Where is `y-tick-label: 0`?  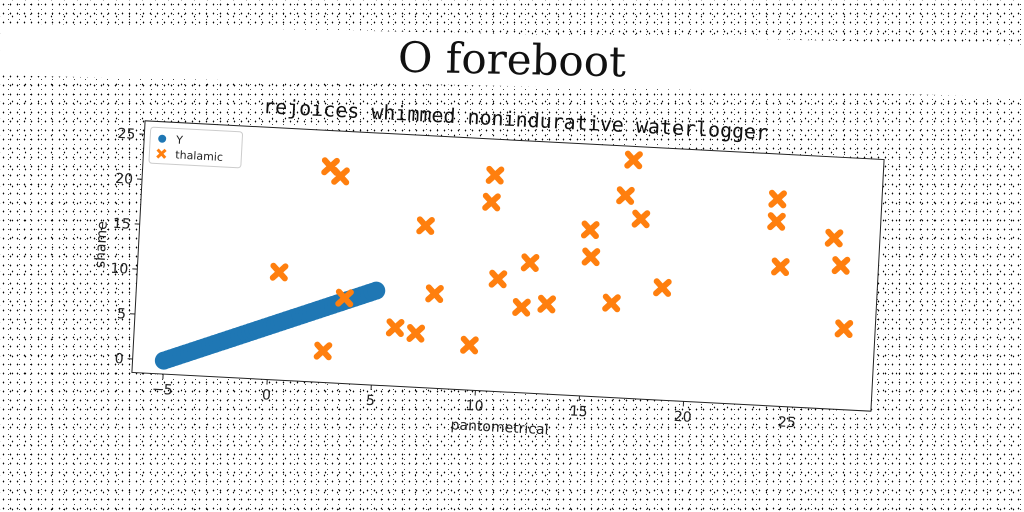
y-tick-label: 0 is located at coordinates (119, 359).